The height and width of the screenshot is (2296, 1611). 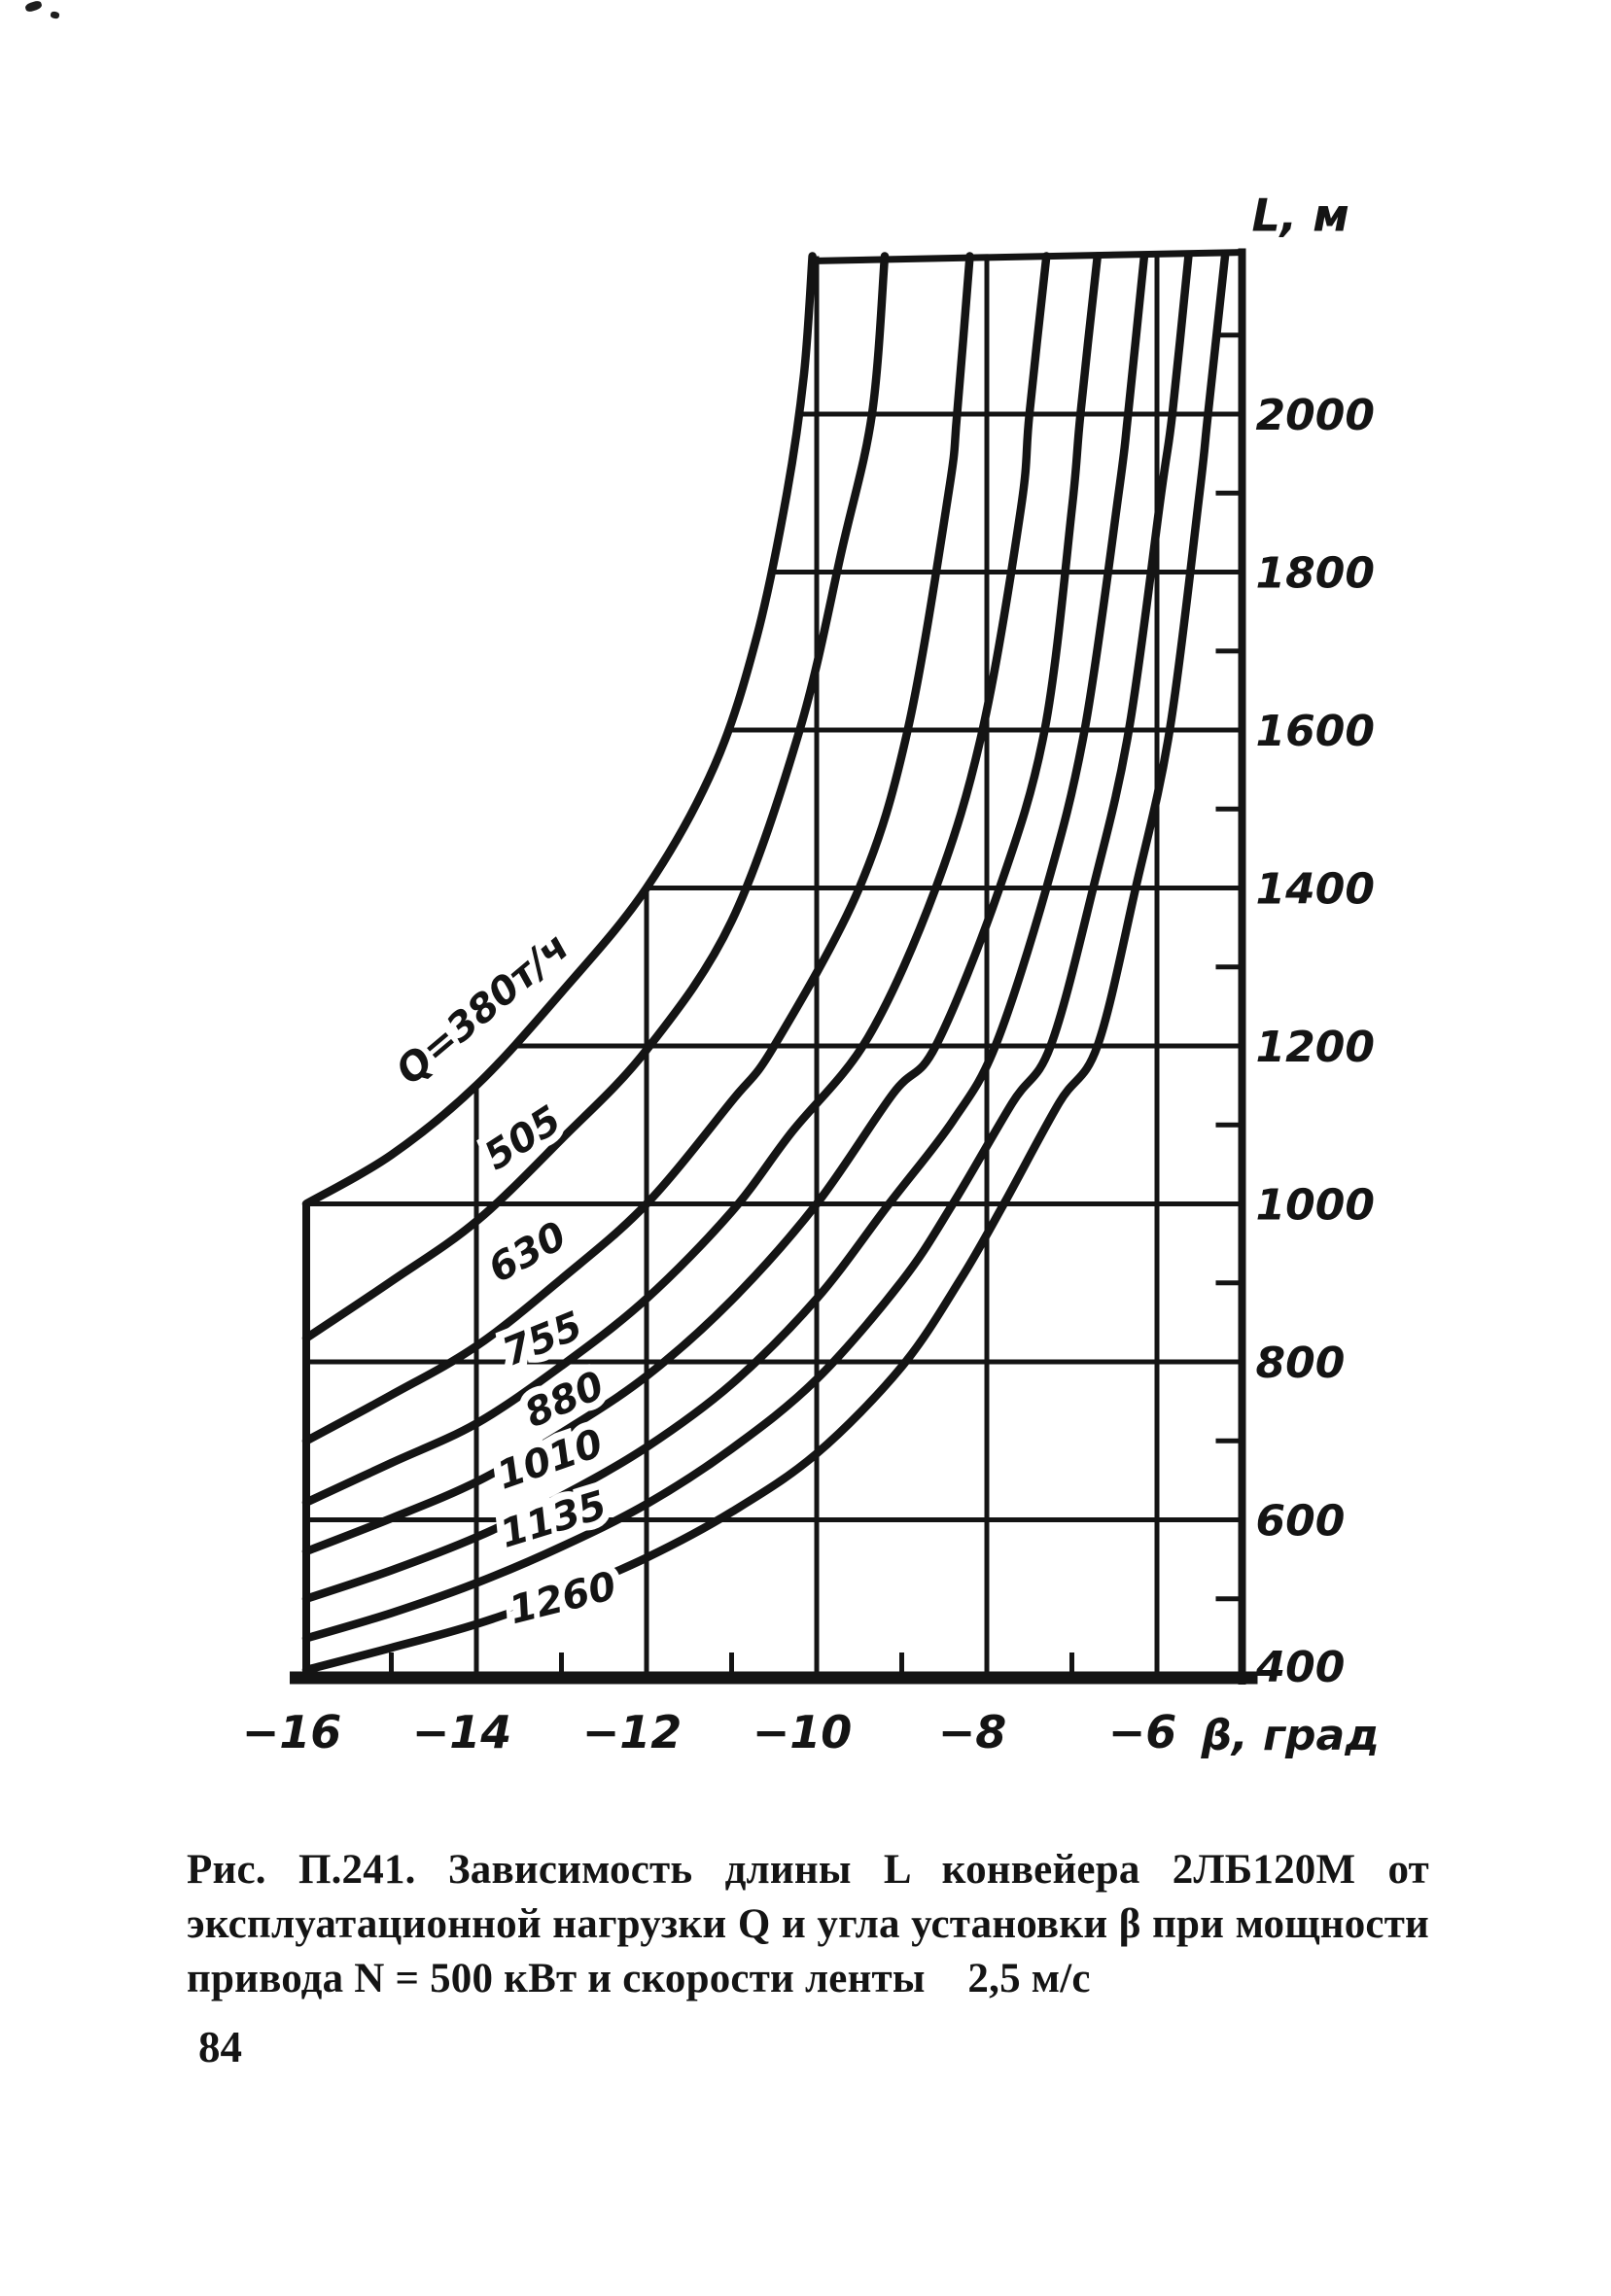 I want to click on page-number: 84, so click(x=220, y=2047).